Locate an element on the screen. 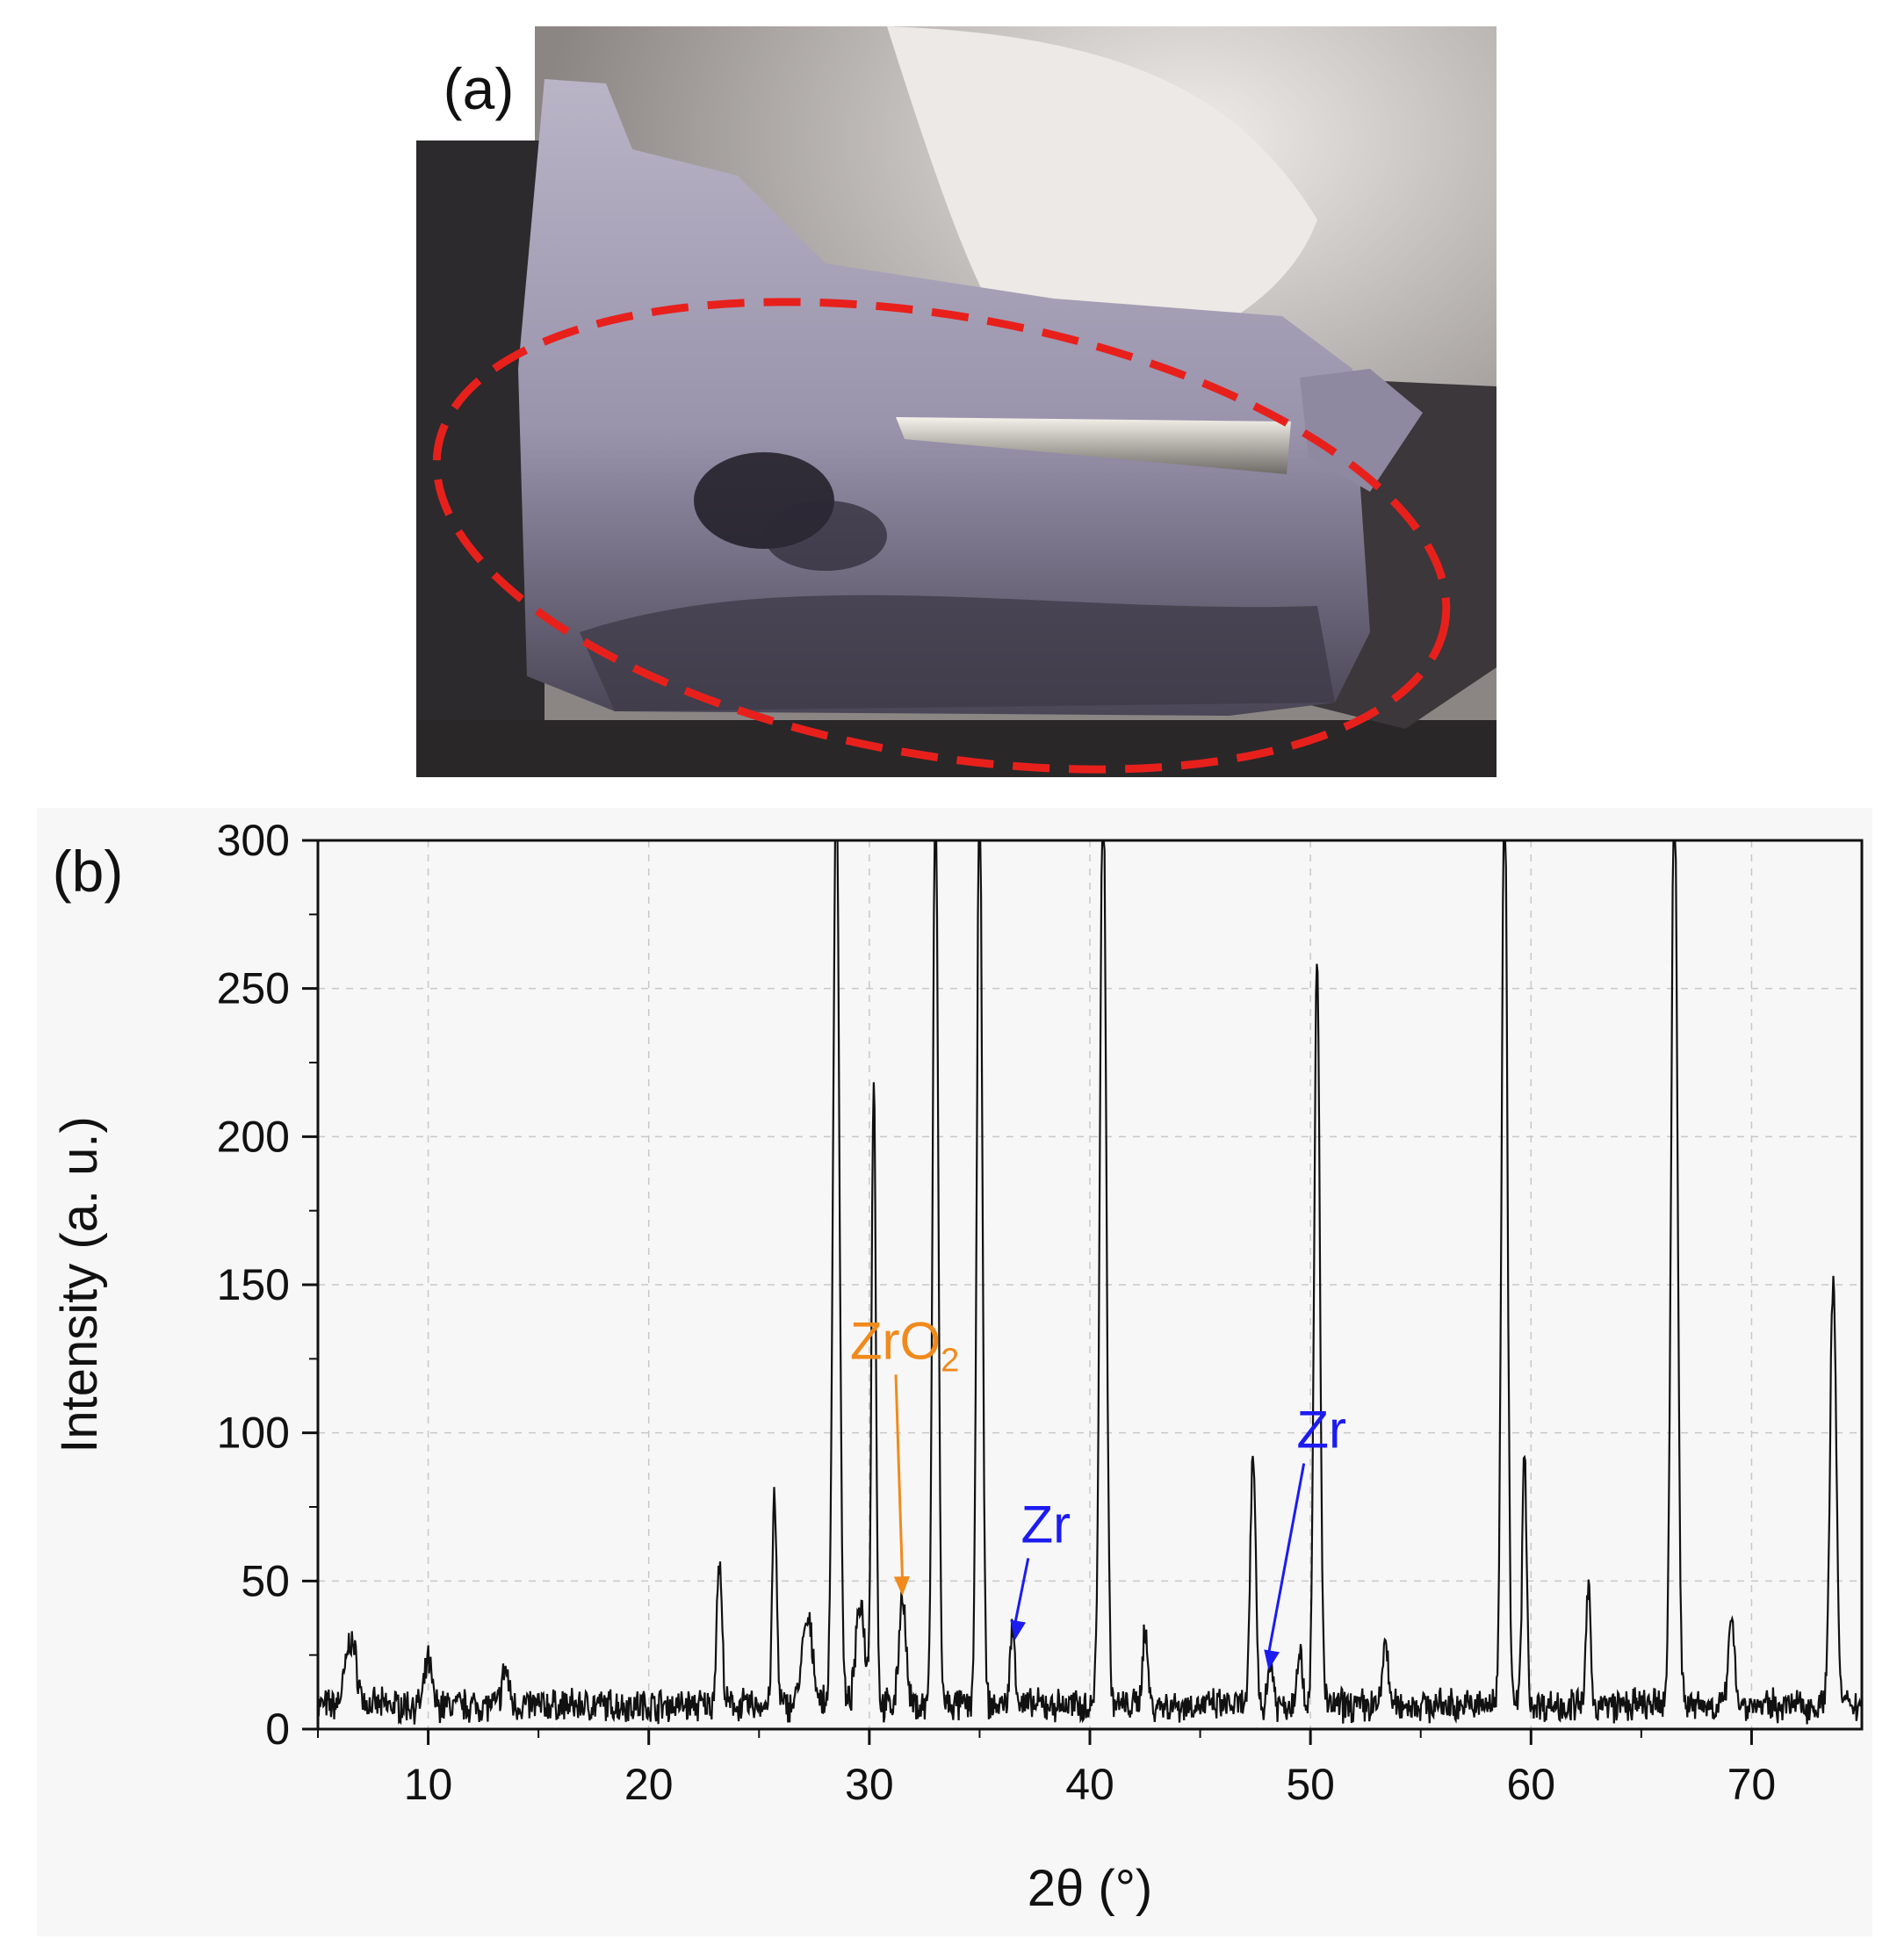 The width and height of the screenshot is (1904, 1946). x-tick-label: 10 is located at coordinates (428, 1784).